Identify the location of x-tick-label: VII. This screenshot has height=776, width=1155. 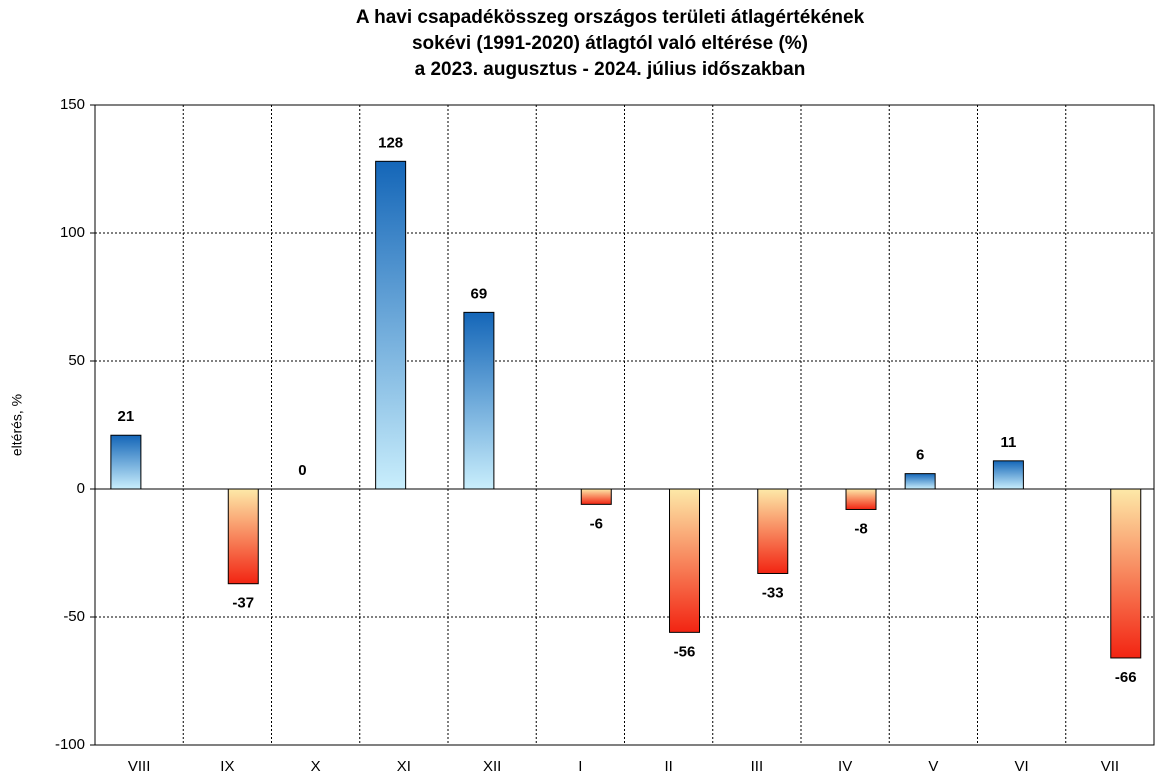
(1110, 766).